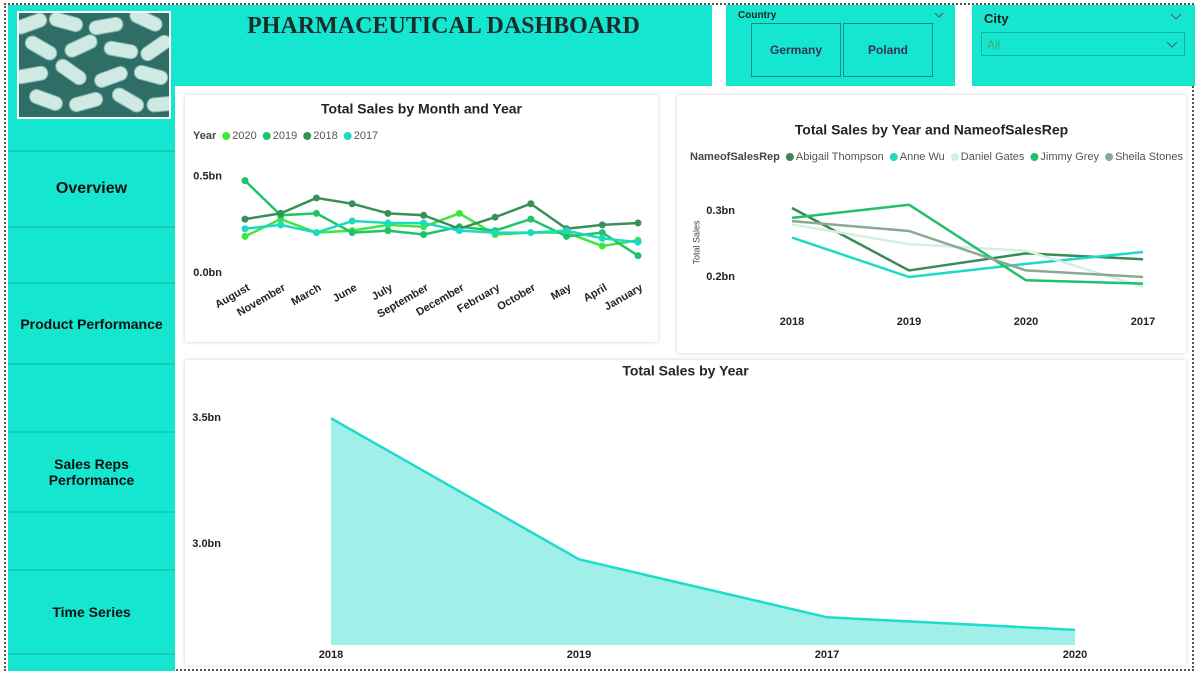  I want to click on pill-picture, so click(94, 65).